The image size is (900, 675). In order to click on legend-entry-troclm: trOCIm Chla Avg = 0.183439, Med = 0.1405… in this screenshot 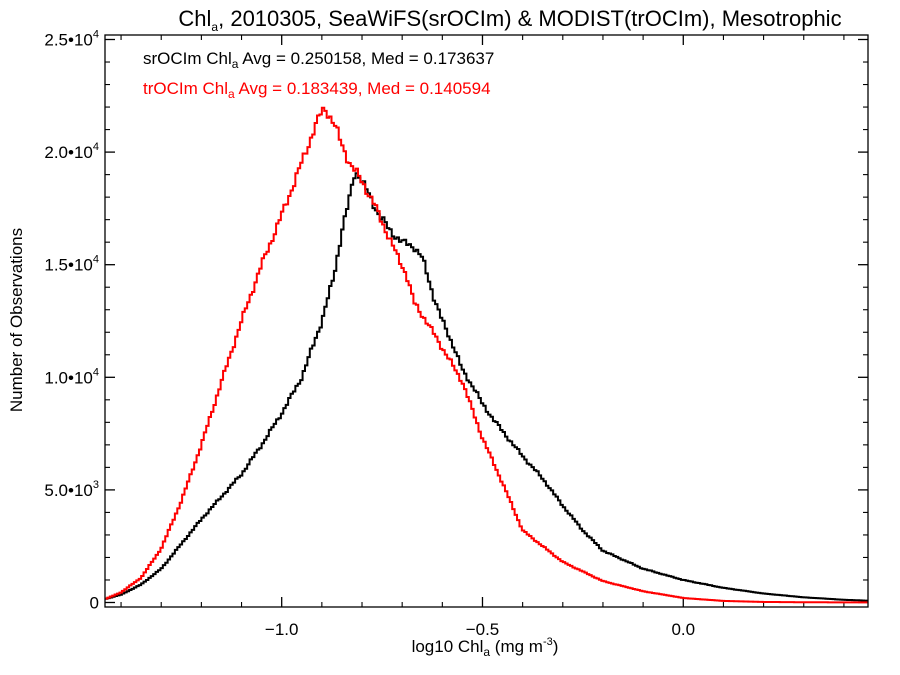, I will do `click(317, 90)`.